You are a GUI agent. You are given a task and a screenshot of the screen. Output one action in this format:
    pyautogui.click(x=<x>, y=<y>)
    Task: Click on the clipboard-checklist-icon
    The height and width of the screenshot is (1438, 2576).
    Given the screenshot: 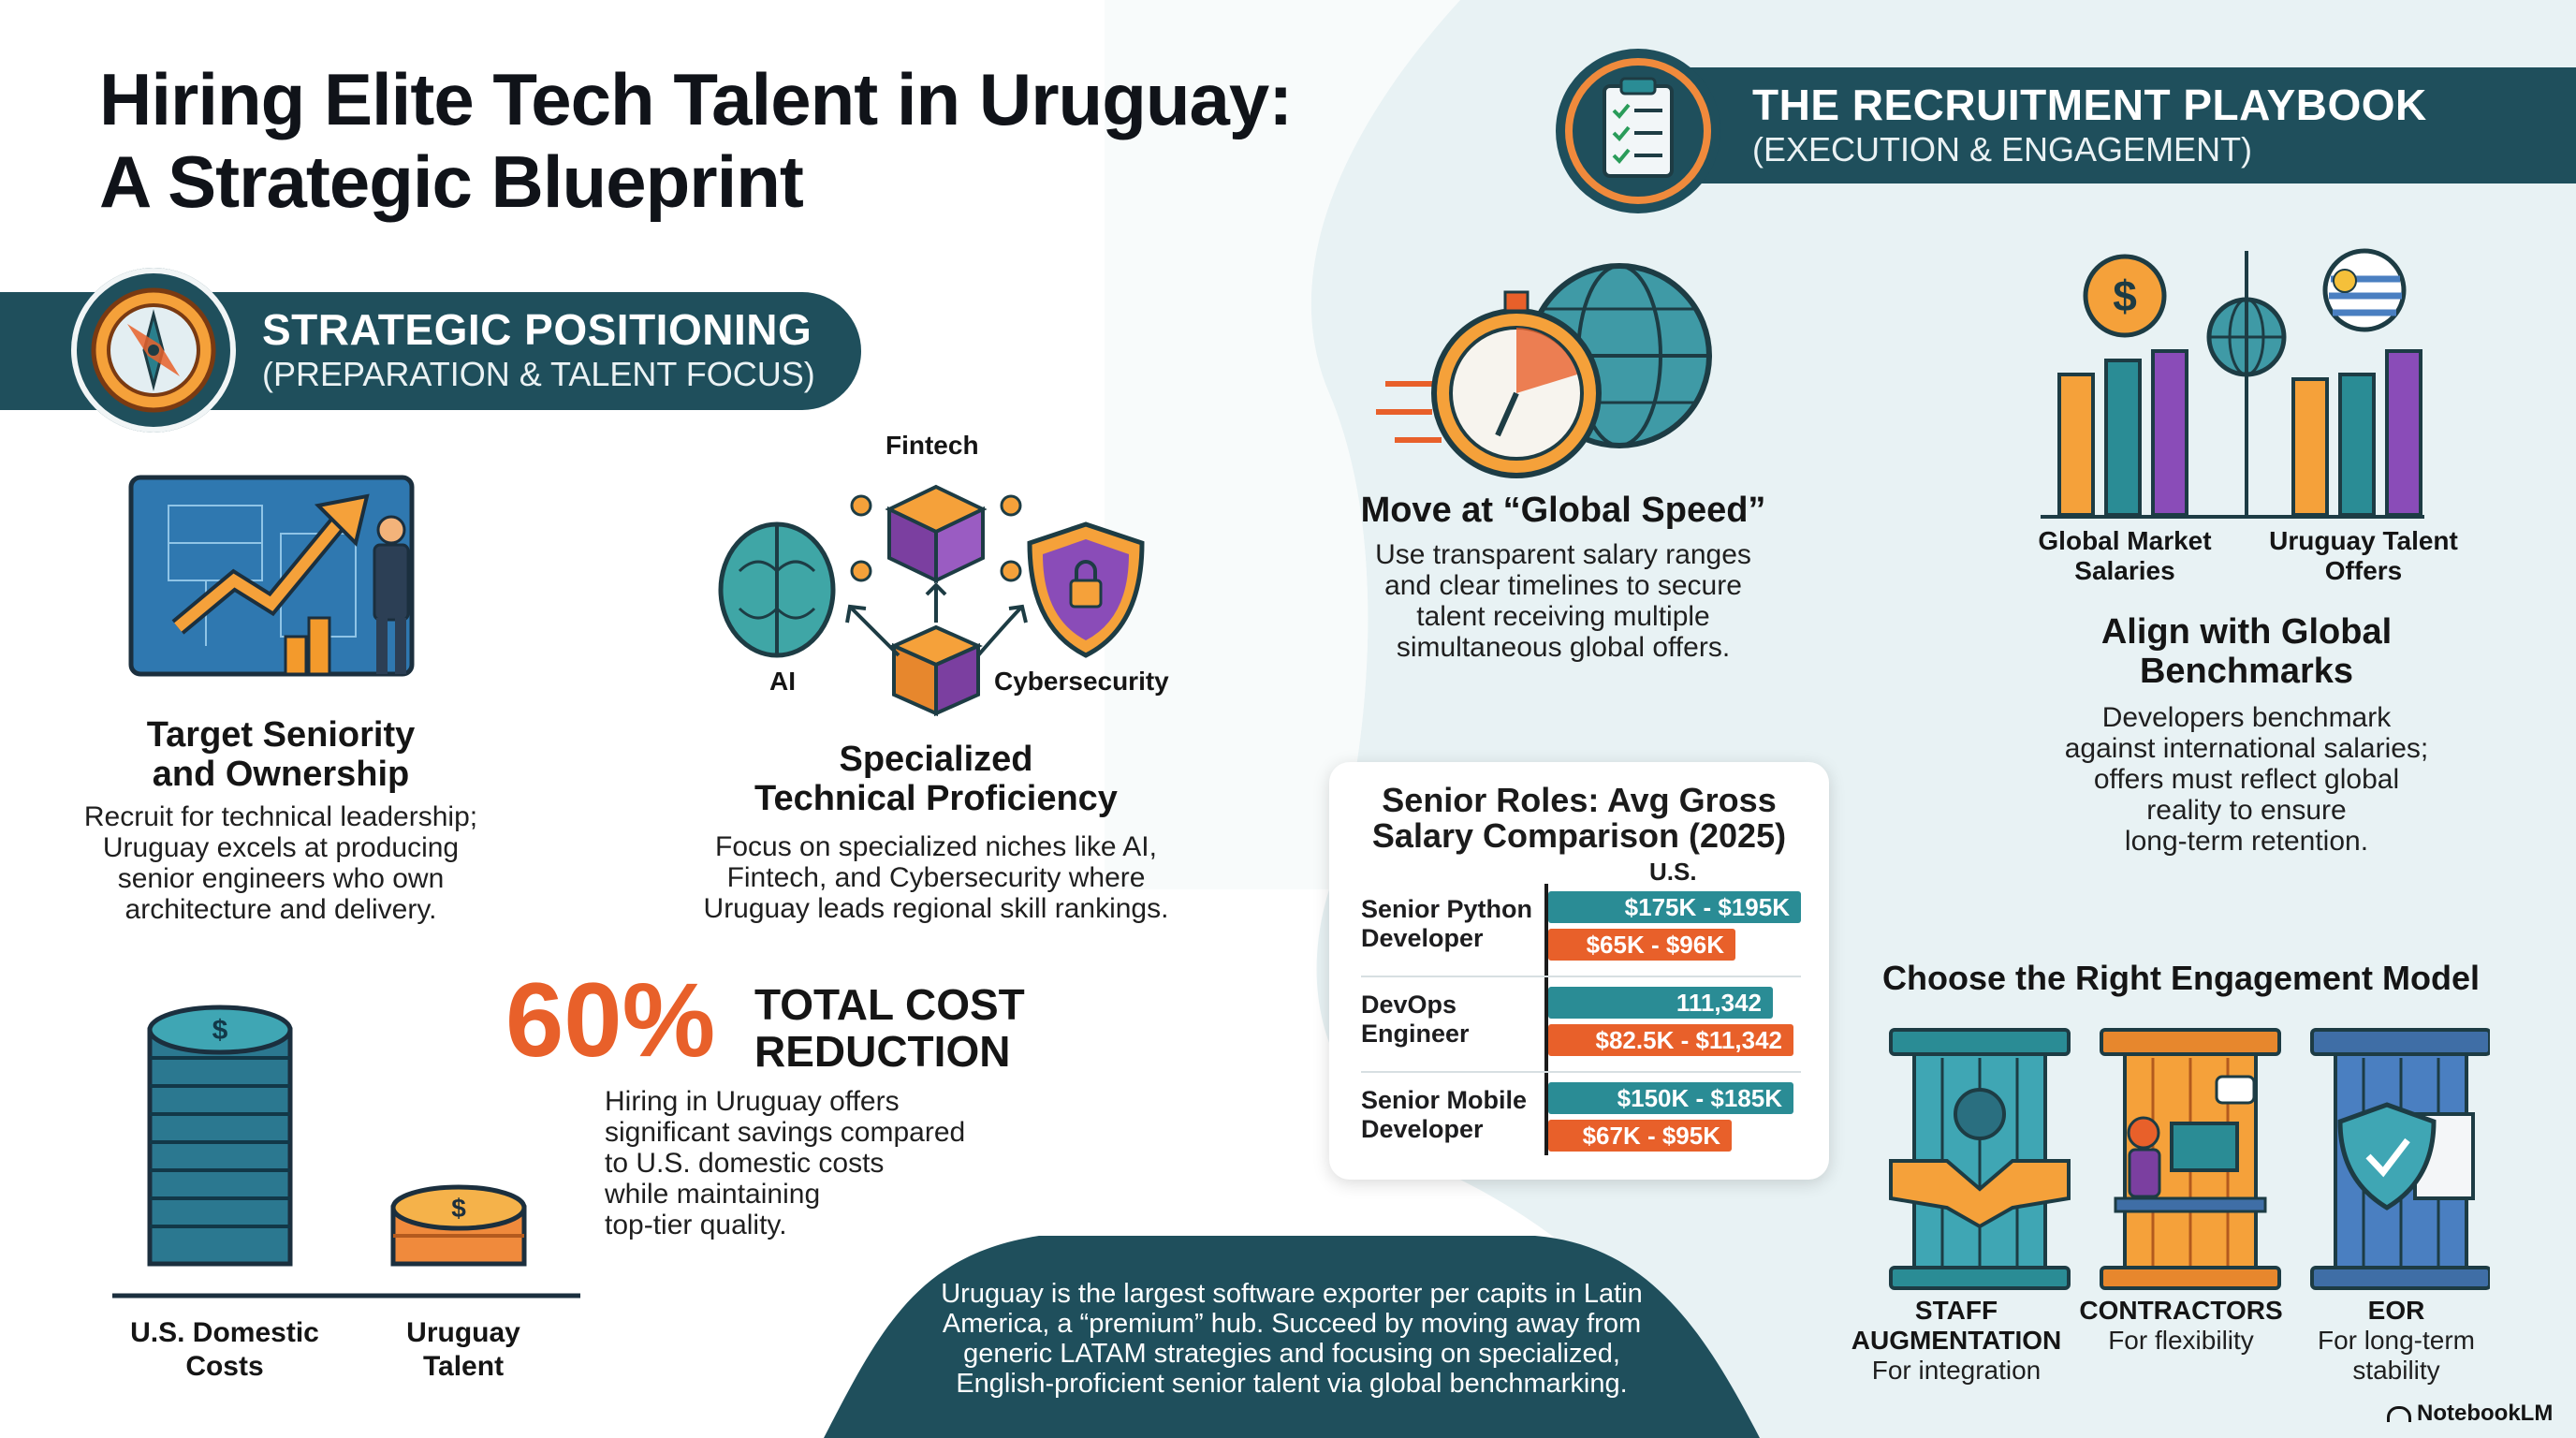 What is the action you would take?
    pyautogui.click(x=1638, y=131)
    